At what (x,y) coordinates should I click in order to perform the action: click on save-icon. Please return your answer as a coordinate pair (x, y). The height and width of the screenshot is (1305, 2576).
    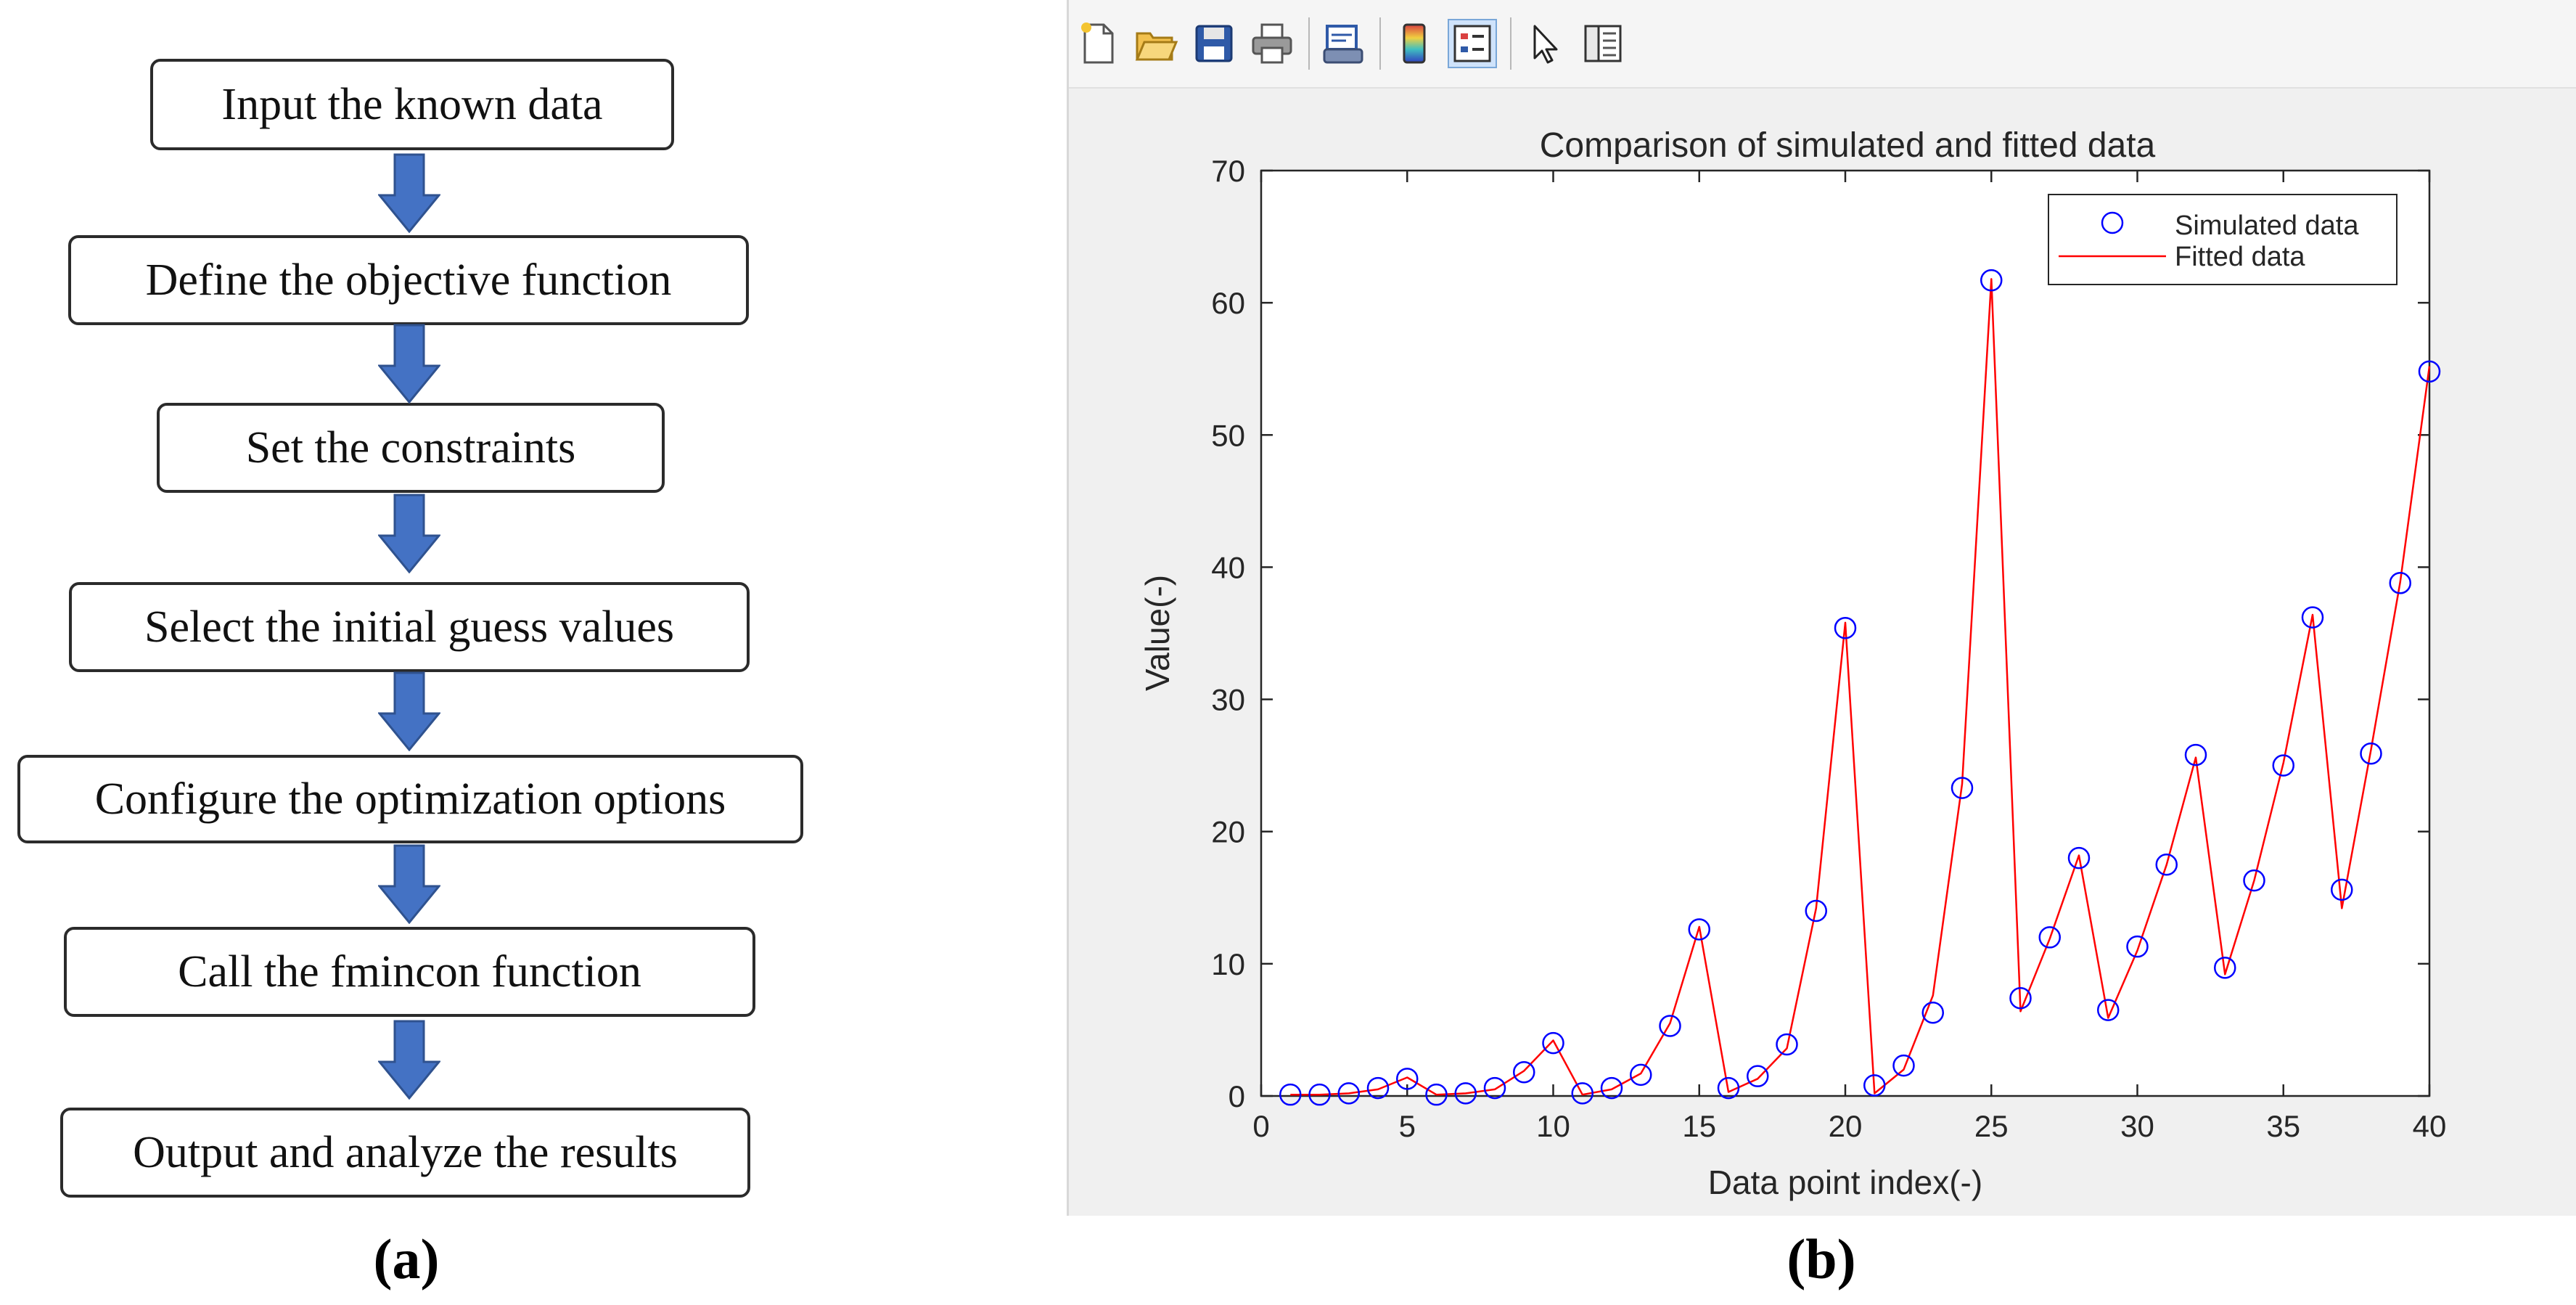
    Looking at the image, I should click on (1214, 43).